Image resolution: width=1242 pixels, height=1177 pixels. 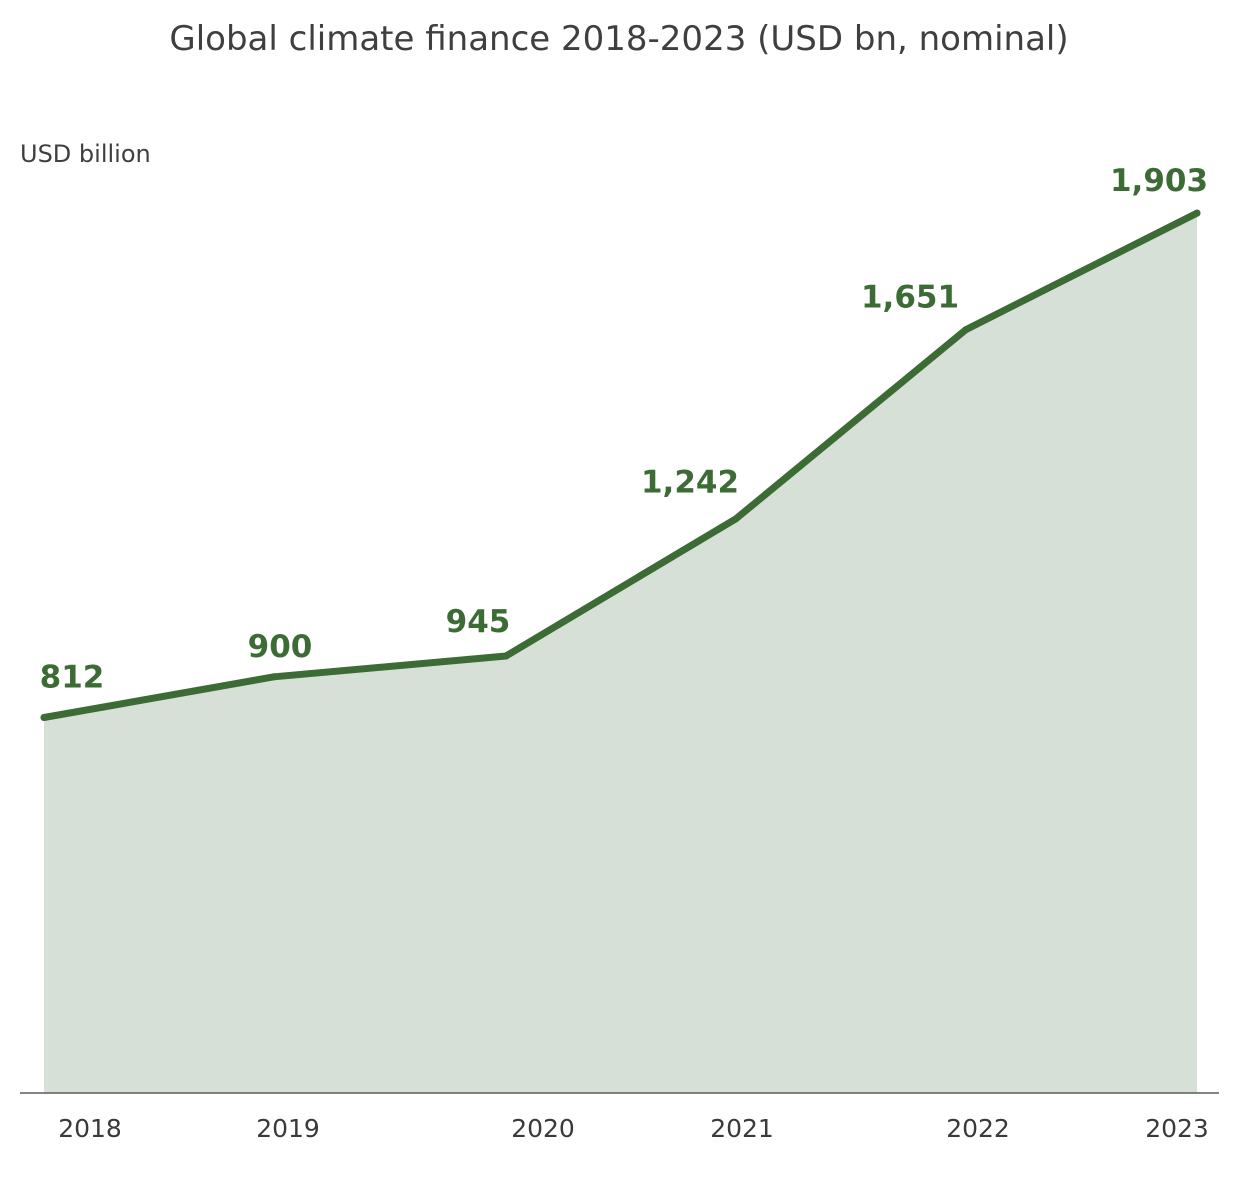 What do you see at coordinates (1177, 1128) in the screenshot?
I see `x-tick-label-2023: 2023` at bounding box center [1177, 1128].